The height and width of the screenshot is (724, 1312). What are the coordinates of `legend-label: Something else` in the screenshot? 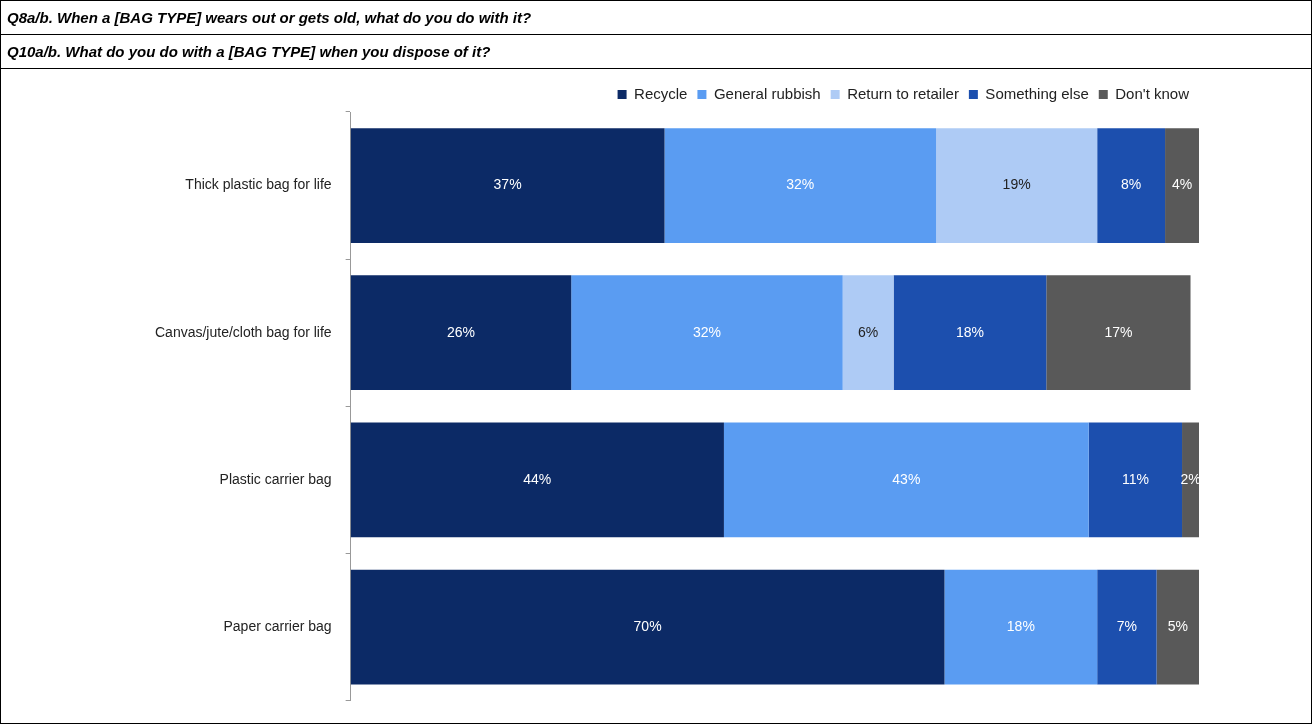 It's located at (1037, 93).